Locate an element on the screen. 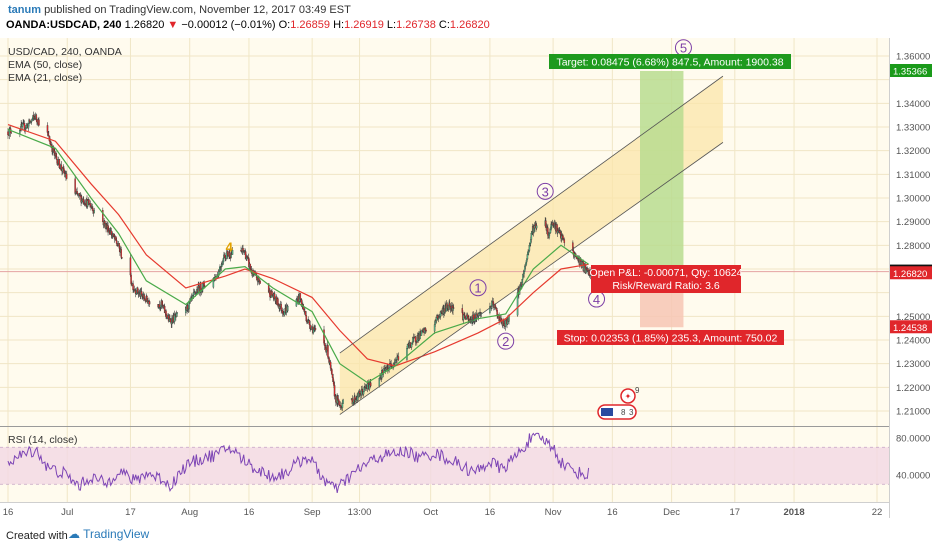 This screenshot has width=932, height=550. time-tick: Dec is located at coordinates (671, 512).